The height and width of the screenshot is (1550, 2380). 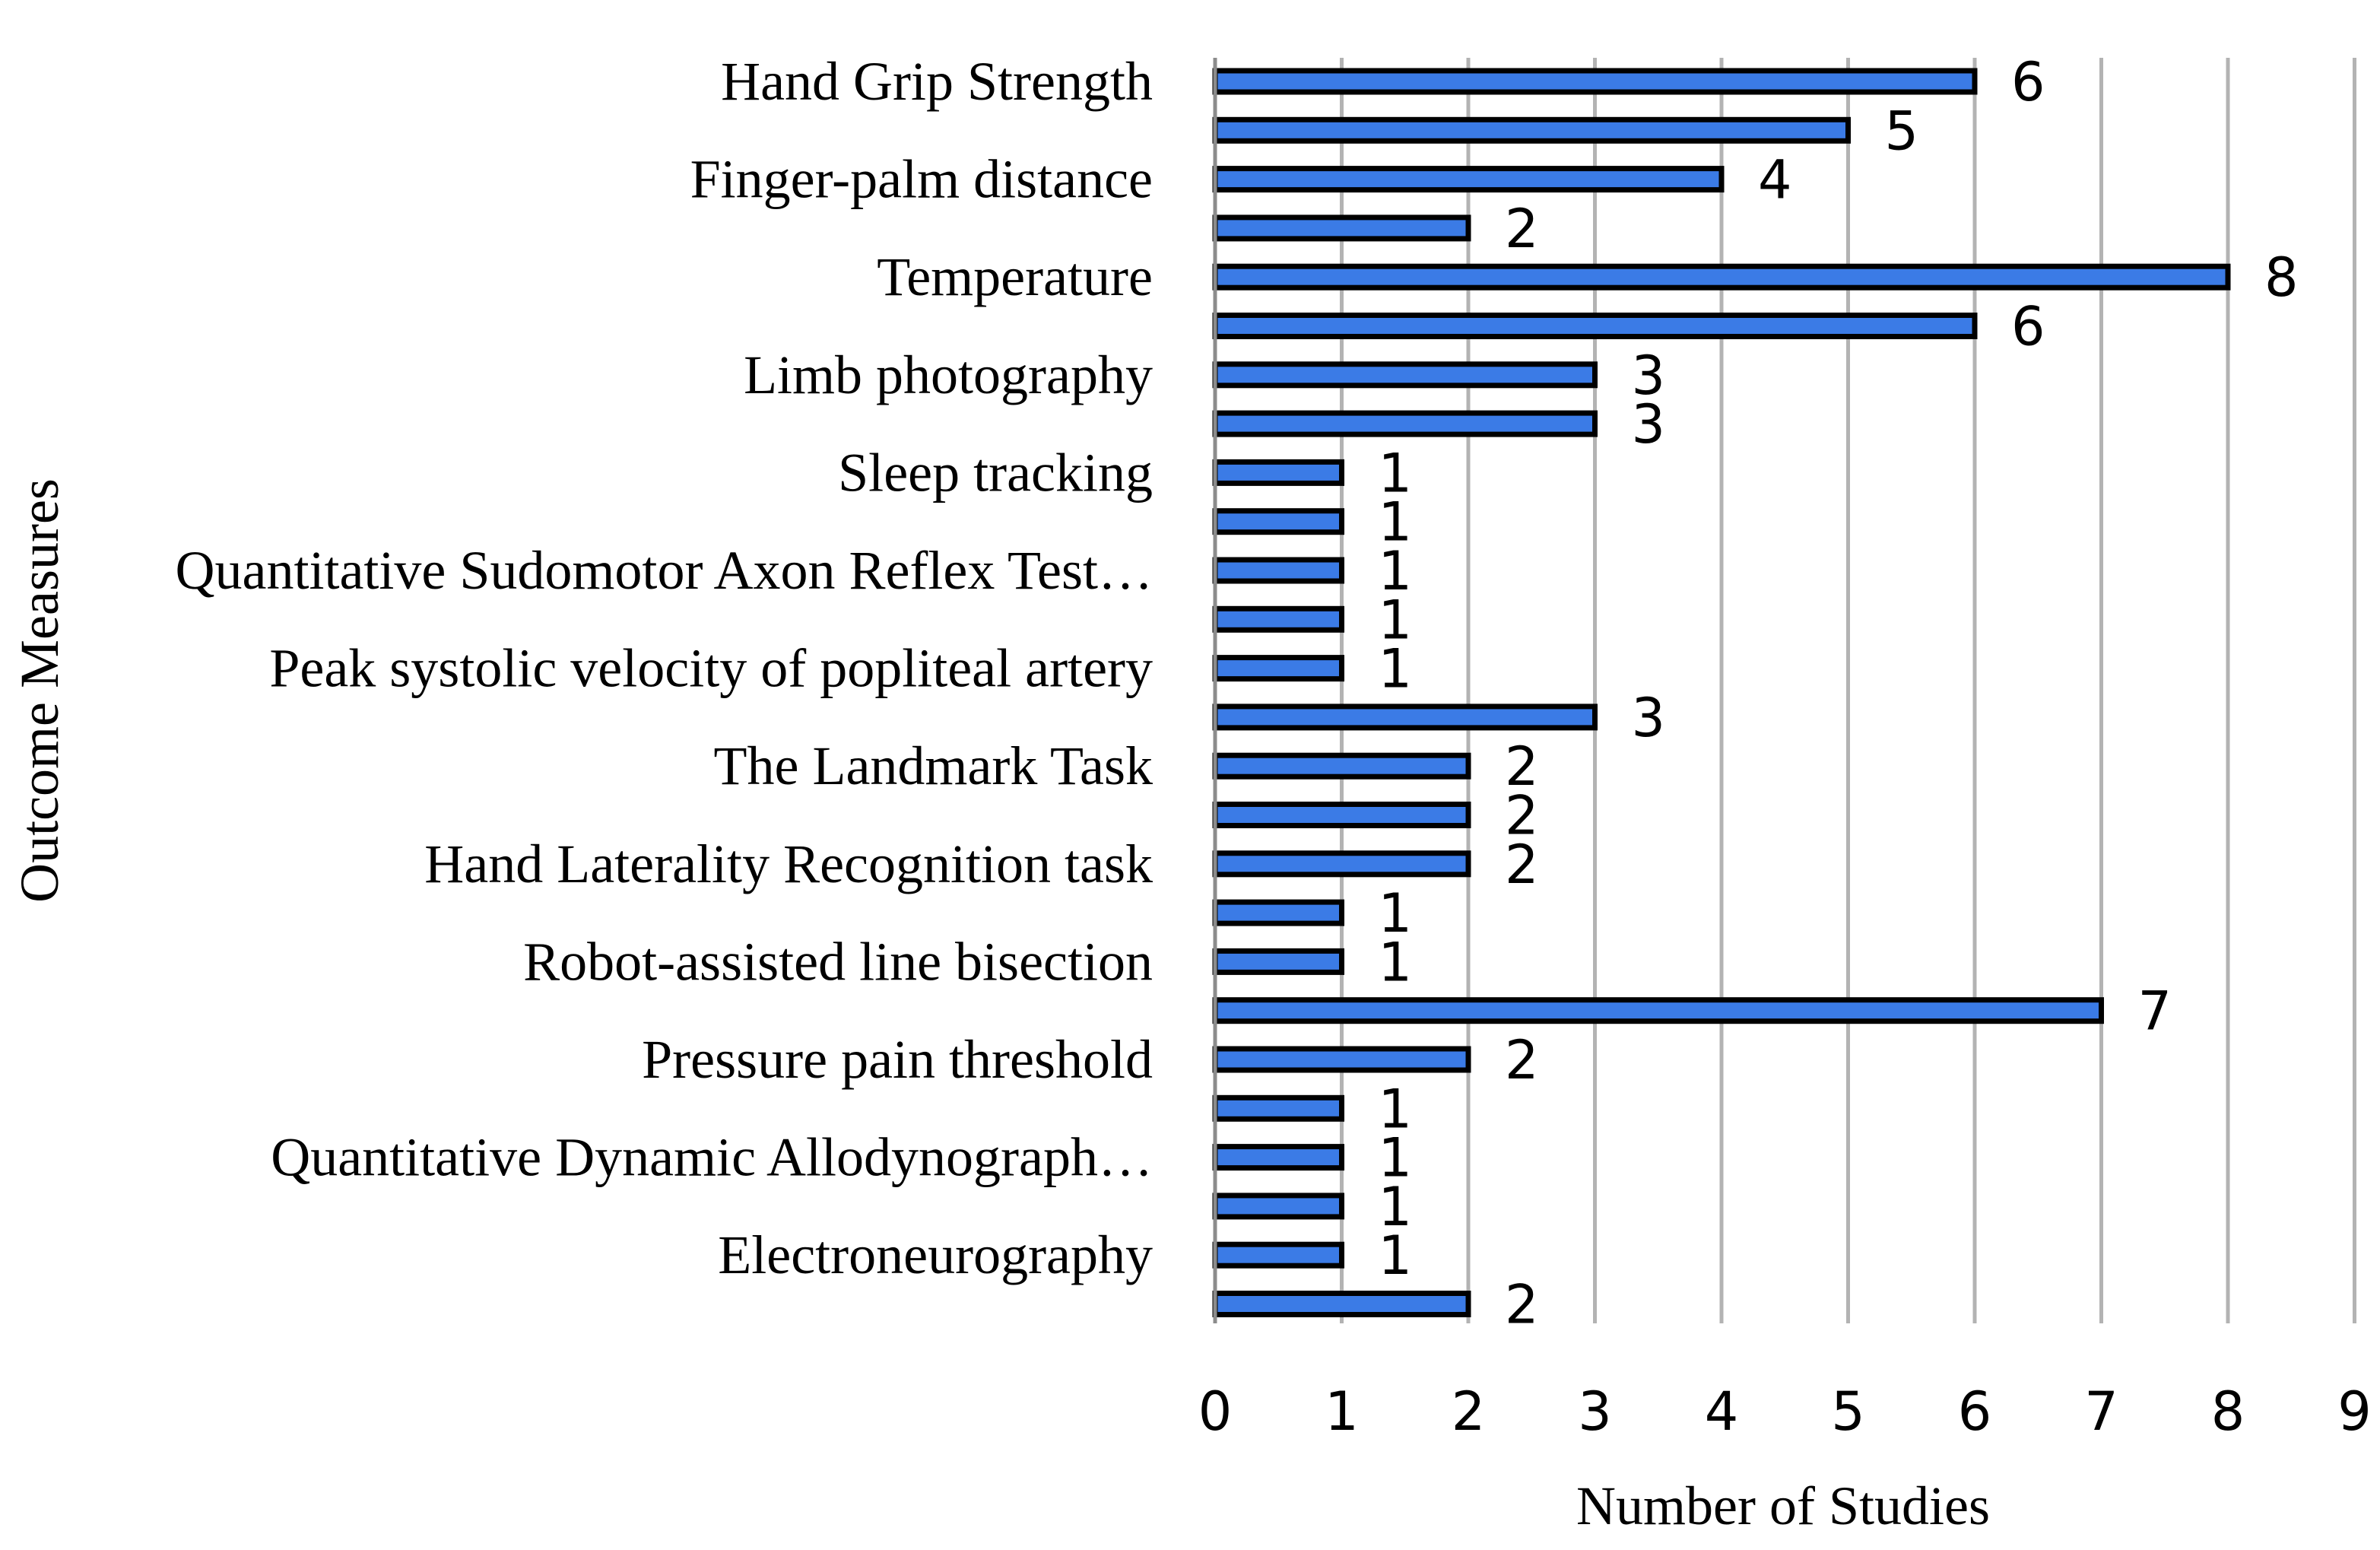 What do you see at coordinates (933, 766) in the screenshot?
I see `category-label-14: The Landmark Task` at bounding box center [933, 766].